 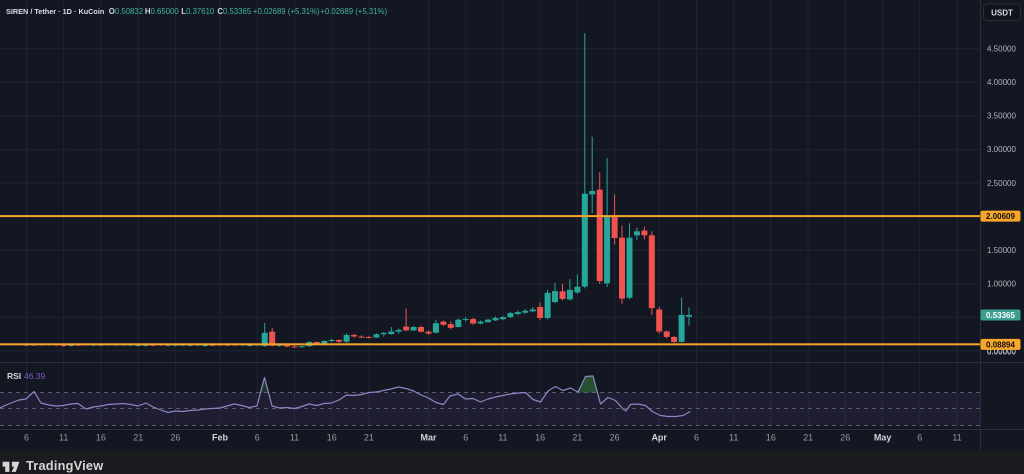 What do you see at coordinates (234, 11) in the screenshot?
I see `svg-text: C0.53365` at bounding box center [234, 11].